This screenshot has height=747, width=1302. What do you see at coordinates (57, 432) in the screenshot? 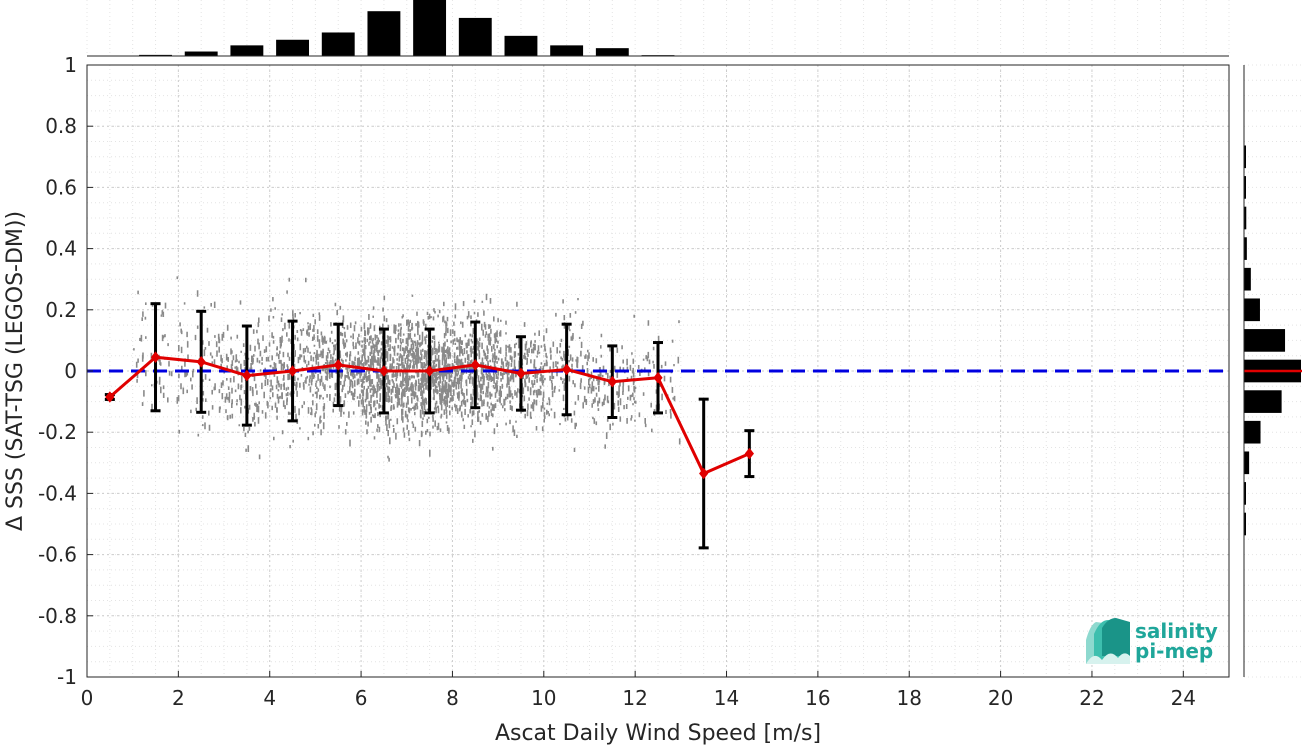
I see `y-tick-label: -0.2` at bounding box center [57, 432].